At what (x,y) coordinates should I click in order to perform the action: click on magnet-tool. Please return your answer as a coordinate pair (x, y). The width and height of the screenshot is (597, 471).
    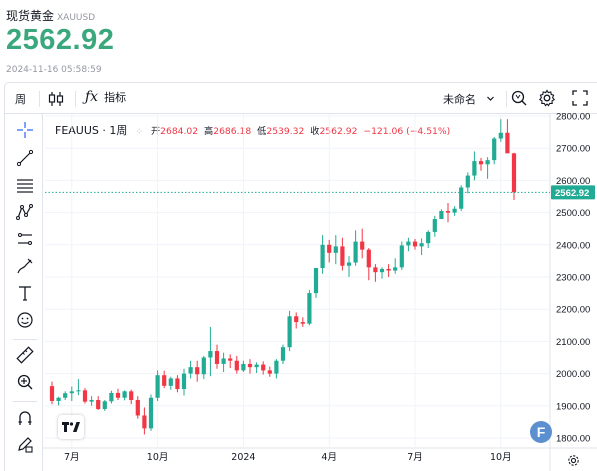
    Looking at the image, I should click on (25, 420).